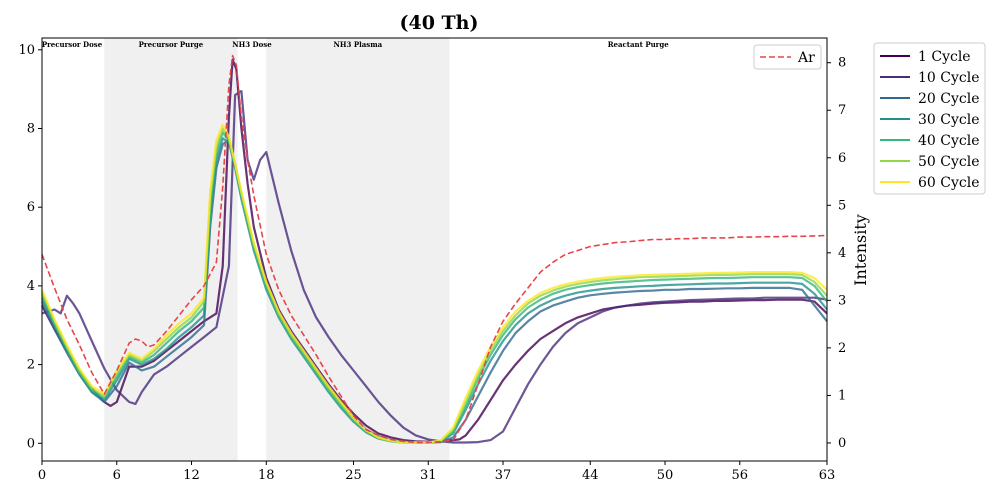 The width and height of the screenshot is (1000, 500). Describe the element at coordinates (31, 286) in the screenshot. I see `y-left-tick-label: 4` at that location.